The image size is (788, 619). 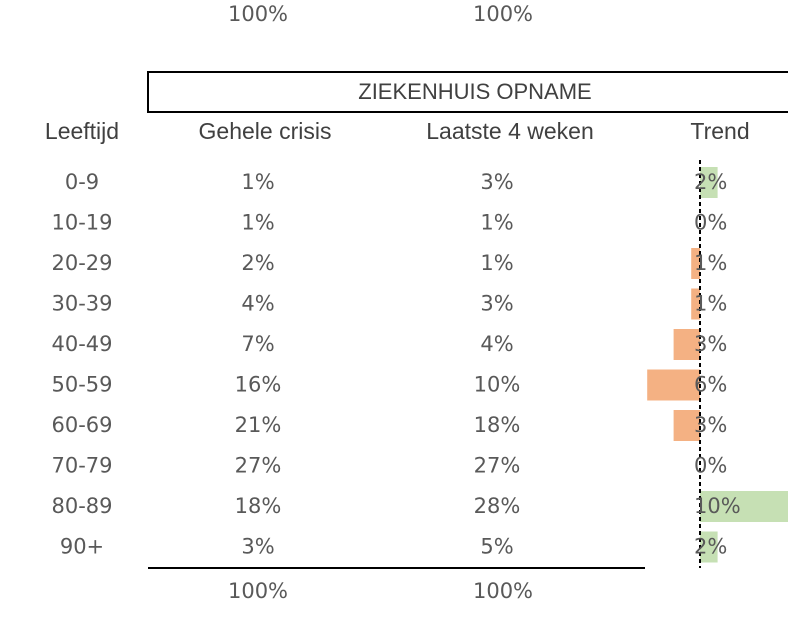 What do you see at coordinates (265, 131) in the screenshot?
I see `column-header: Gehele crisis` at bounding box center [265, 131].